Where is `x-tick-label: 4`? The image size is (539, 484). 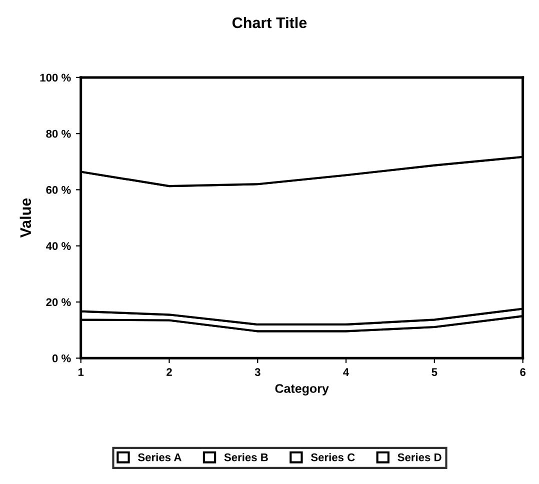
x-tick-label: 4 is located at coordinates (346, 372).